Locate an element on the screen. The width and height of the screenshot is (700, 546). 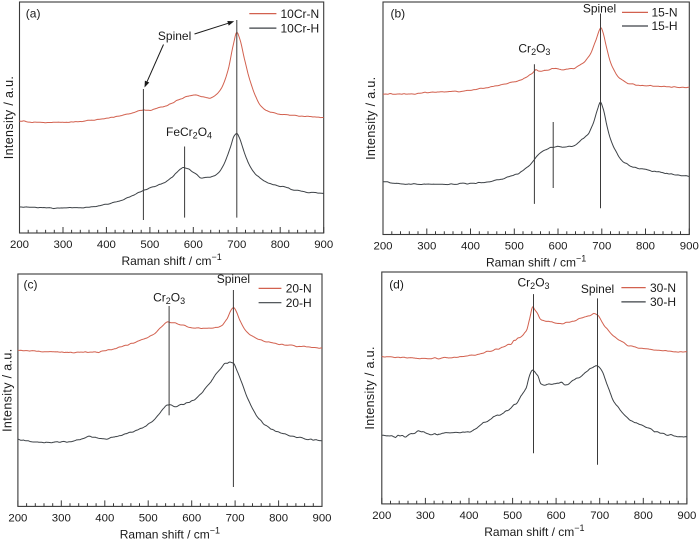
svg-text: (d) is located at coordinates (396, 285).